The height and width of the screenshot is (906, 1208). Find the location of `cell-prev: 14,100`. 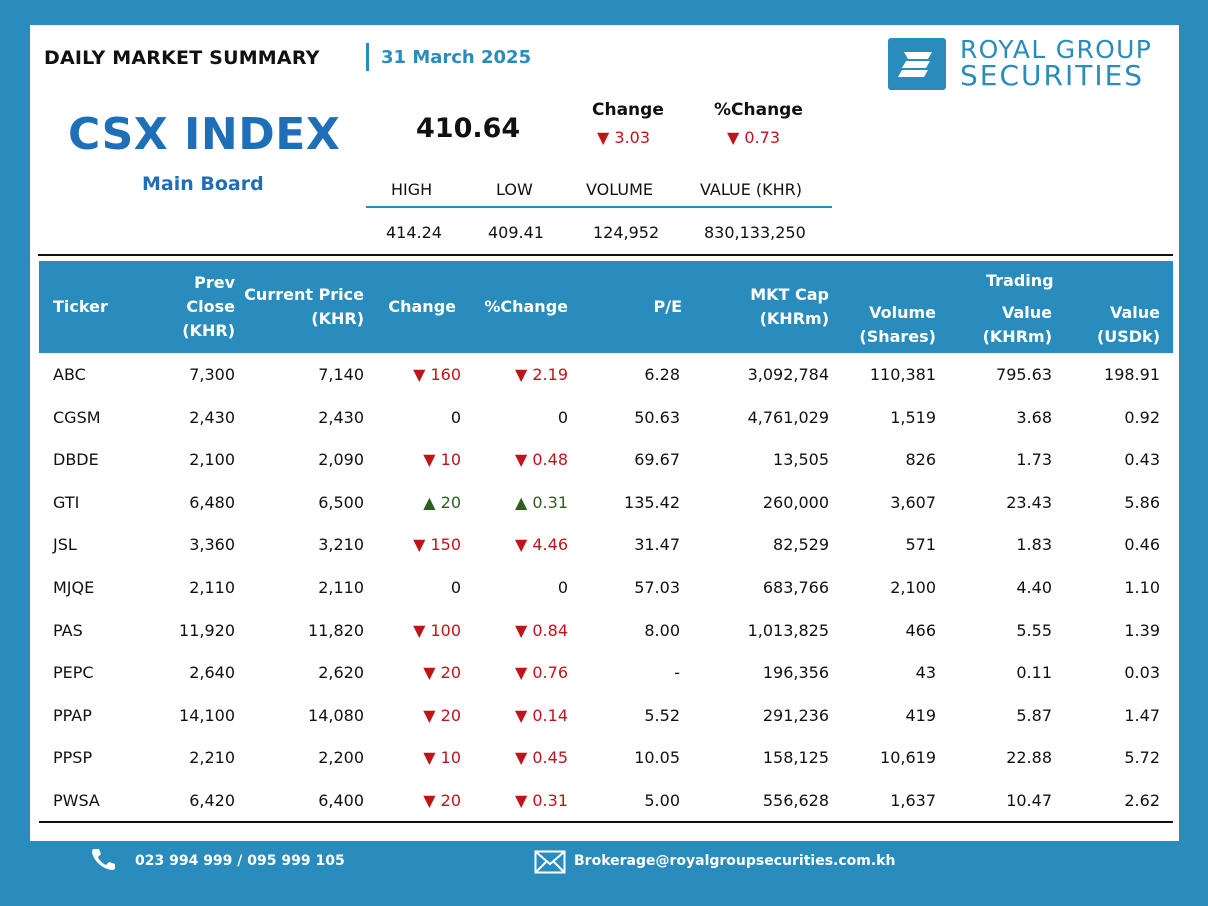

cell-prev: 14,100 is located at coordinates (207, 715).